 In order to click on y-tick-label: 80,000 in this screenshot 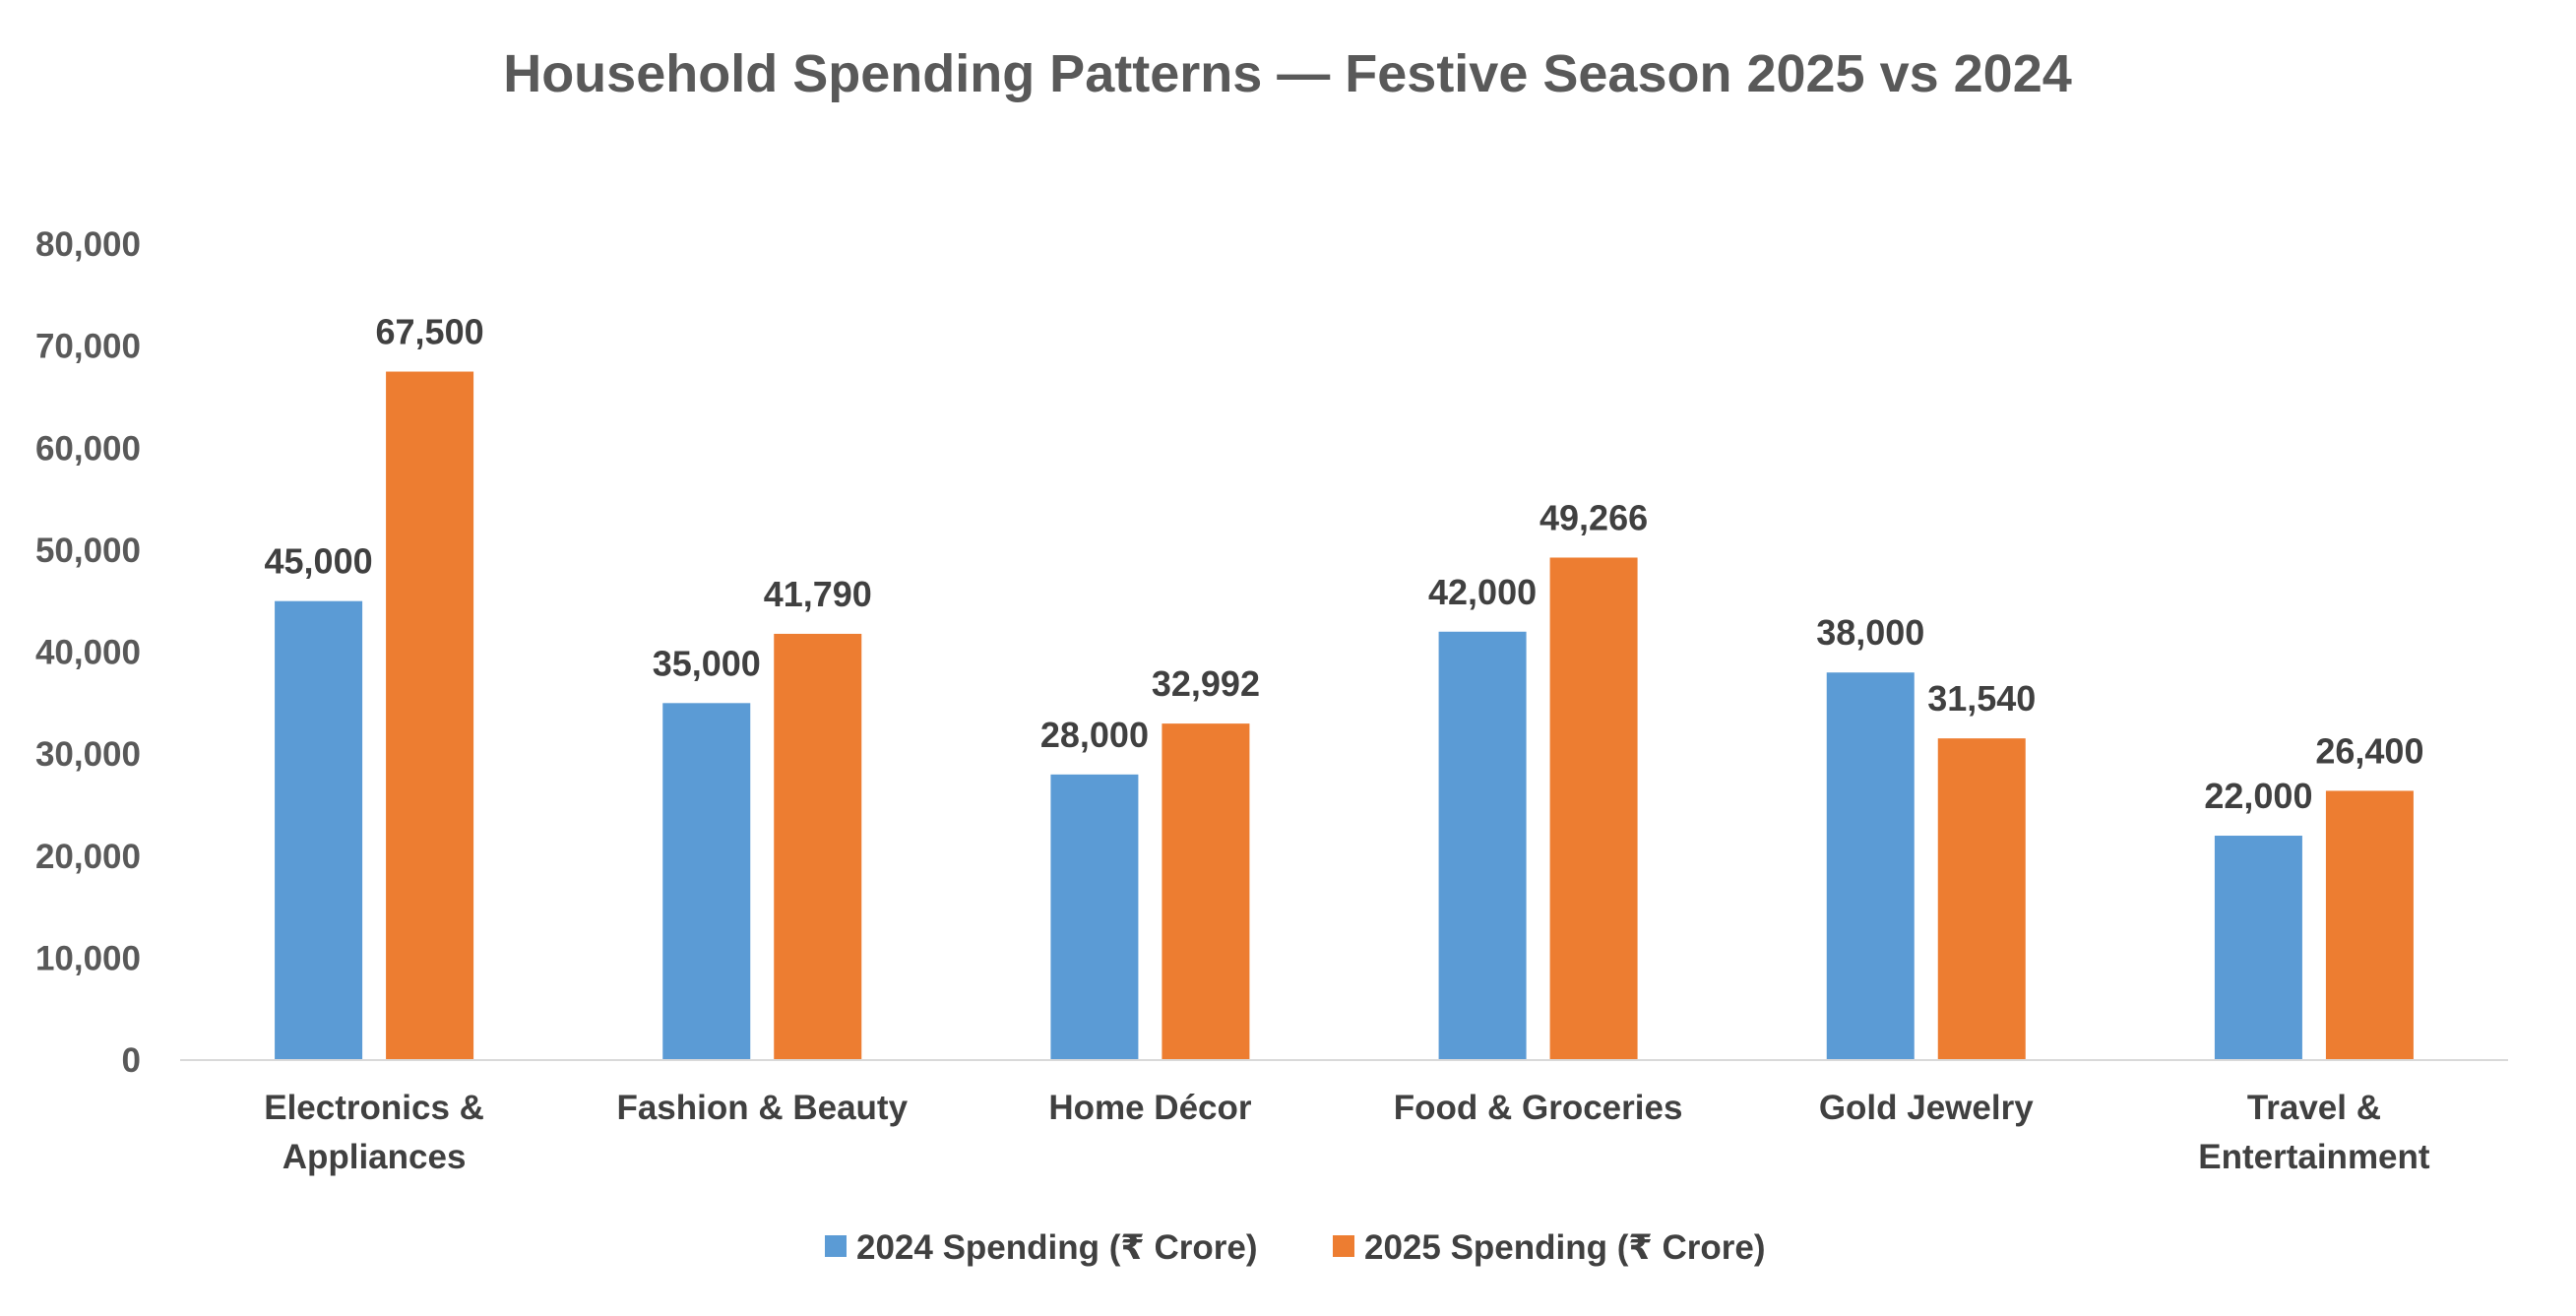, I will do `click(88, 245)`.